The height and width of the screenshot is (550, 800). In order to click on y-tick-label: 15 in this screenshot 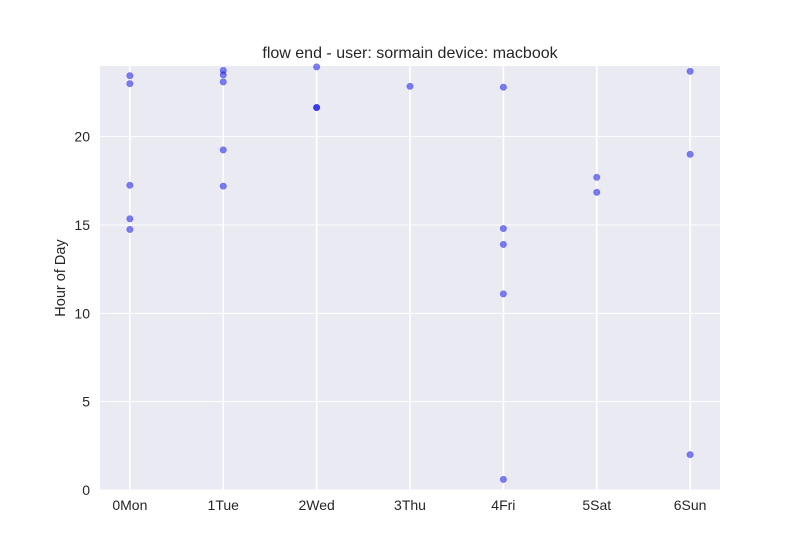, I will do `click(82, 225)`.